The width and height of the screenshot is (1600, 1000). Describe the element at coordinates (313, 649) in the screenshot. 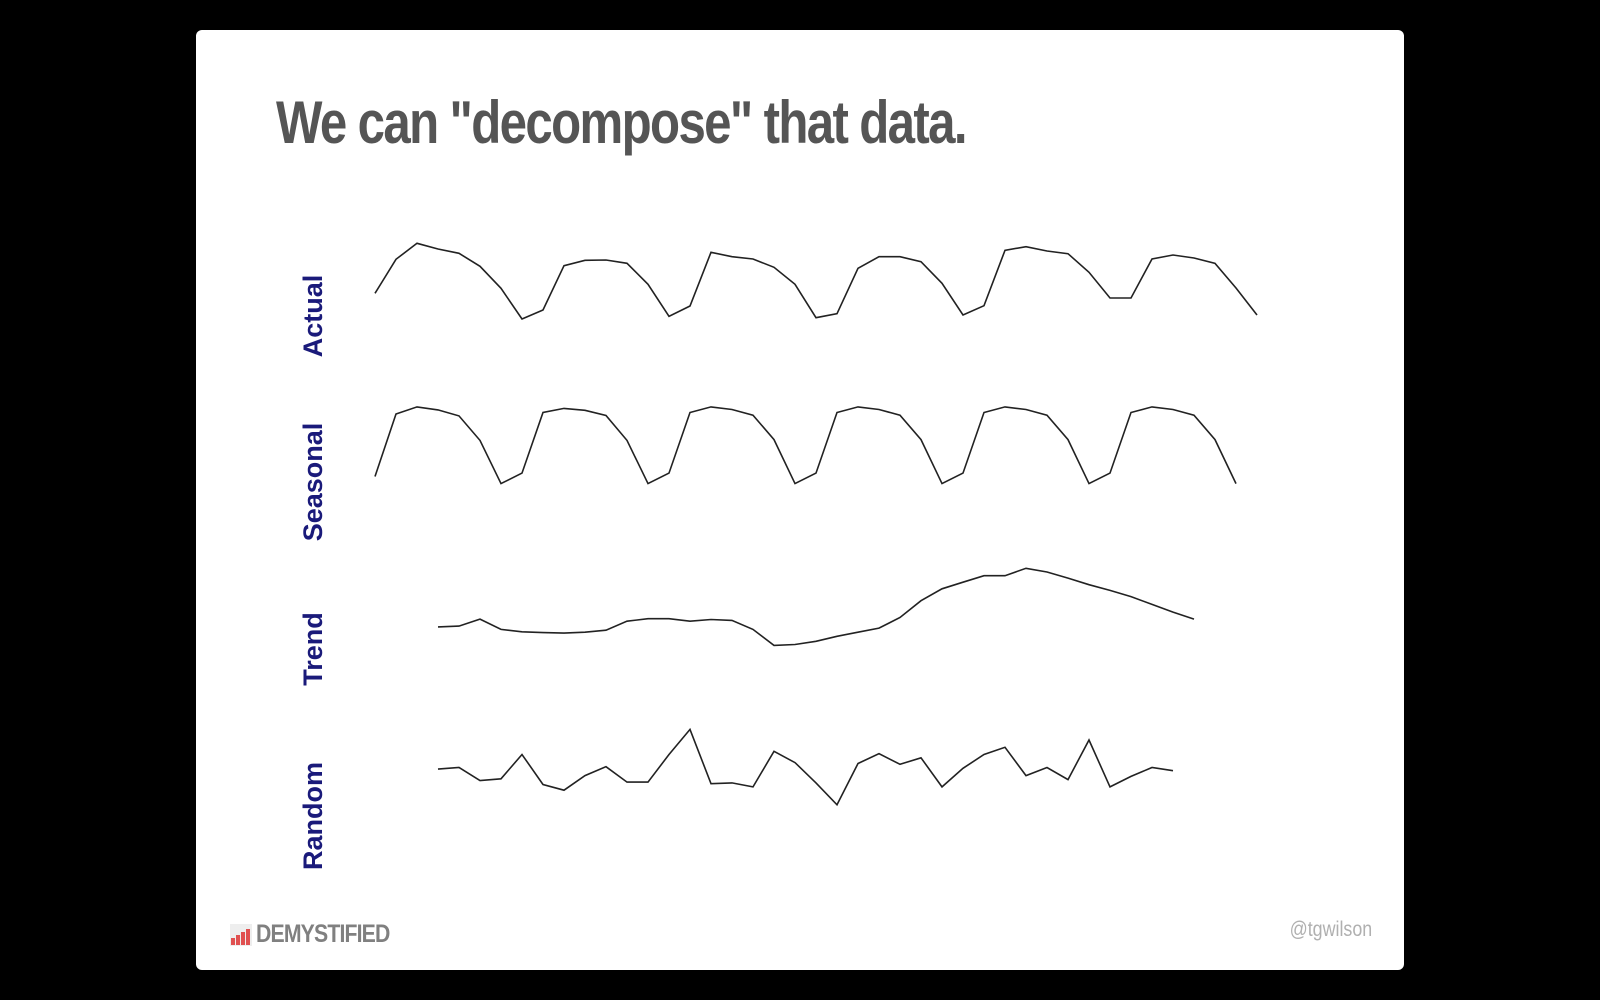

I see `panel-label-trend: Trend` at that location.